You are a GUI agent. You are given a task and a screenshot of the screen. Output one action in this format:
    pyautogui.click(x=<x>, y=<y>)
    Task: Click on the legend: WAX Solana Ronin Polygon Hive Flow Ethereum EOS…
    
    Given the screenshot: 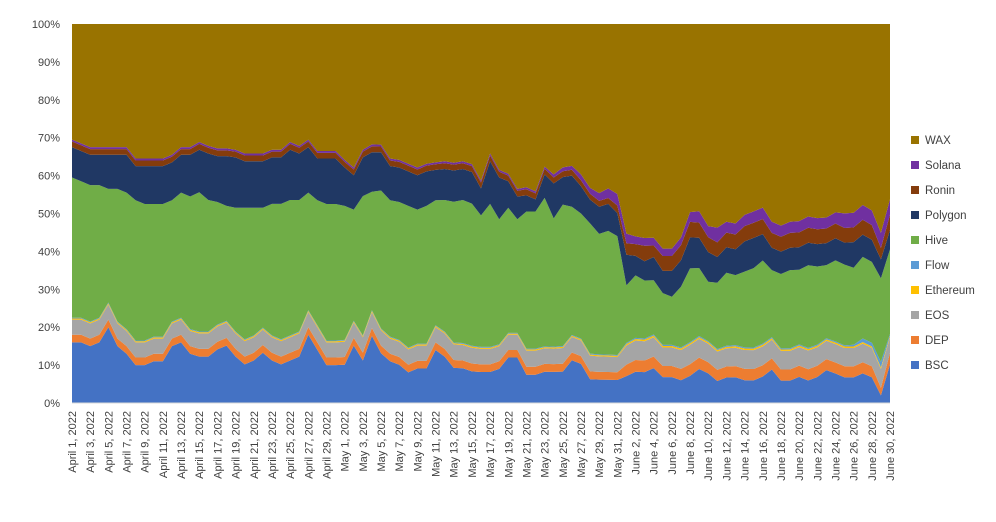 What is the action you would take?
    pyautogui.click(x=943, y=253)
    